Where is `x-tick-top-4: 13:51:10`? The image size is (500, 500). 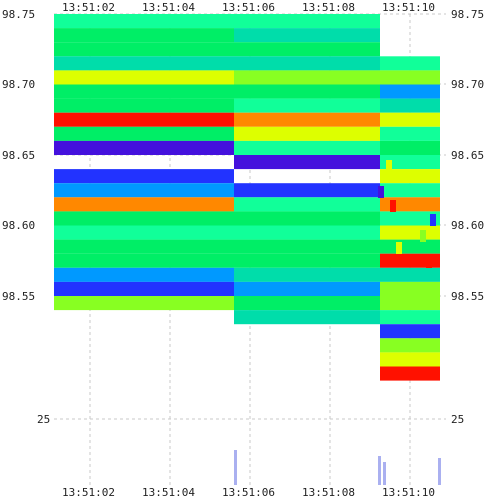 x-tick-top-4: 13:51:10 is located at coordinates (408, 7).